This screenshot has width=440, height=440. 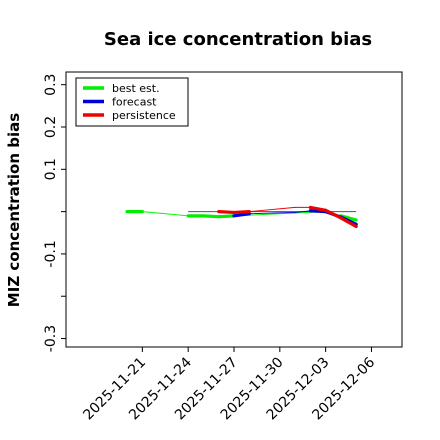 What do you see at coordinates (51, 127) in the screenshot?
I see `y-tick-label: 0.2` at bounding box center [51, 127].